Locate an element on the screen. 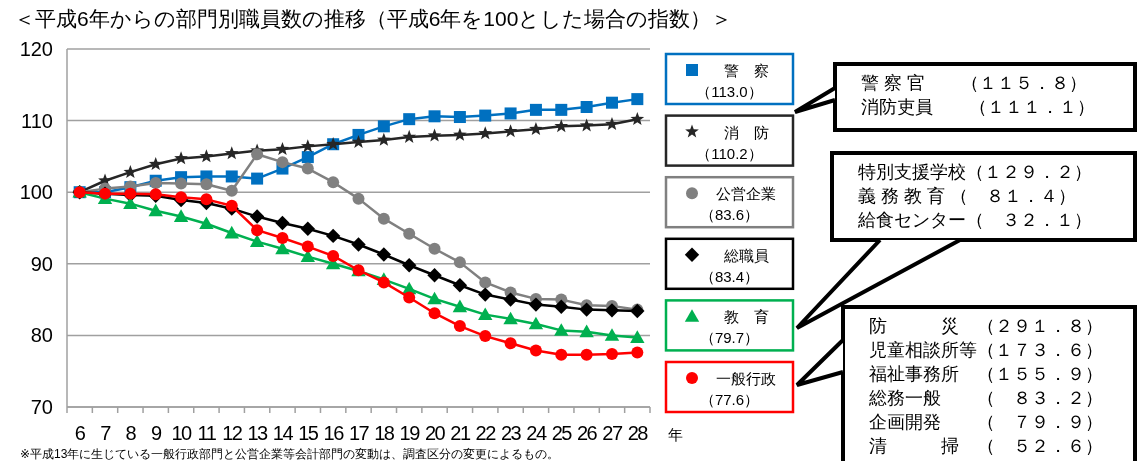 This screenshot has width=1137, height=461. y-tick-label: 100 is located at coordinates (36, 192).